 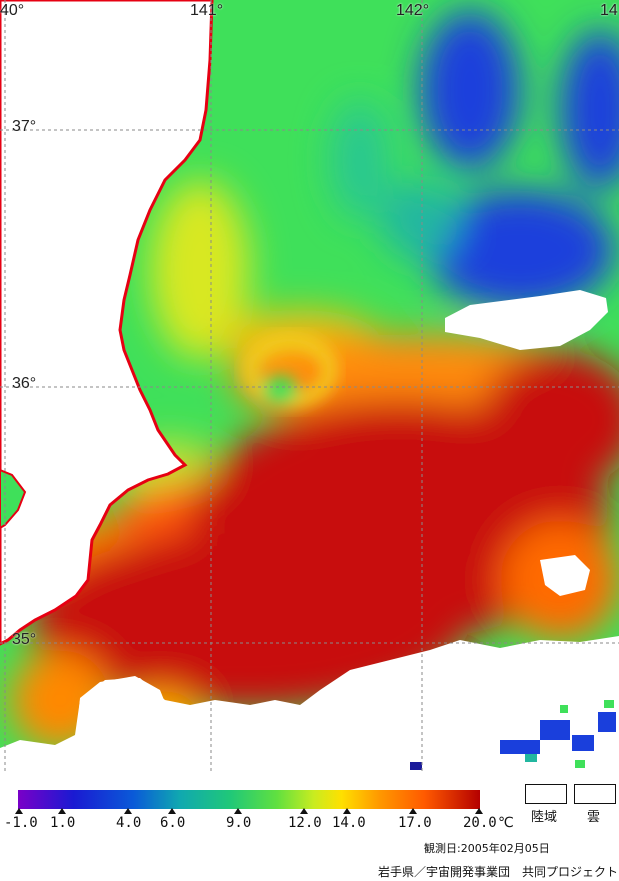 What do you see at coordinates (129, 823) in the screenshot?
I see `legend-tick-label: 4.0` at bounding box center [129, 823].